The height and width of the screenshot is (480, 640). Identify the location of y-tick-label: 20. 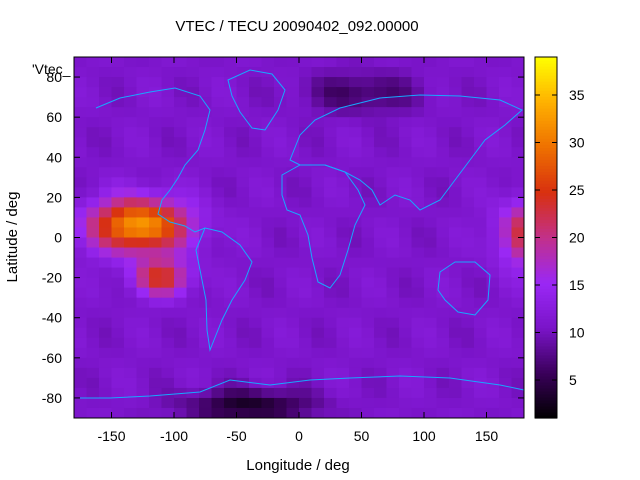
(54, 197).